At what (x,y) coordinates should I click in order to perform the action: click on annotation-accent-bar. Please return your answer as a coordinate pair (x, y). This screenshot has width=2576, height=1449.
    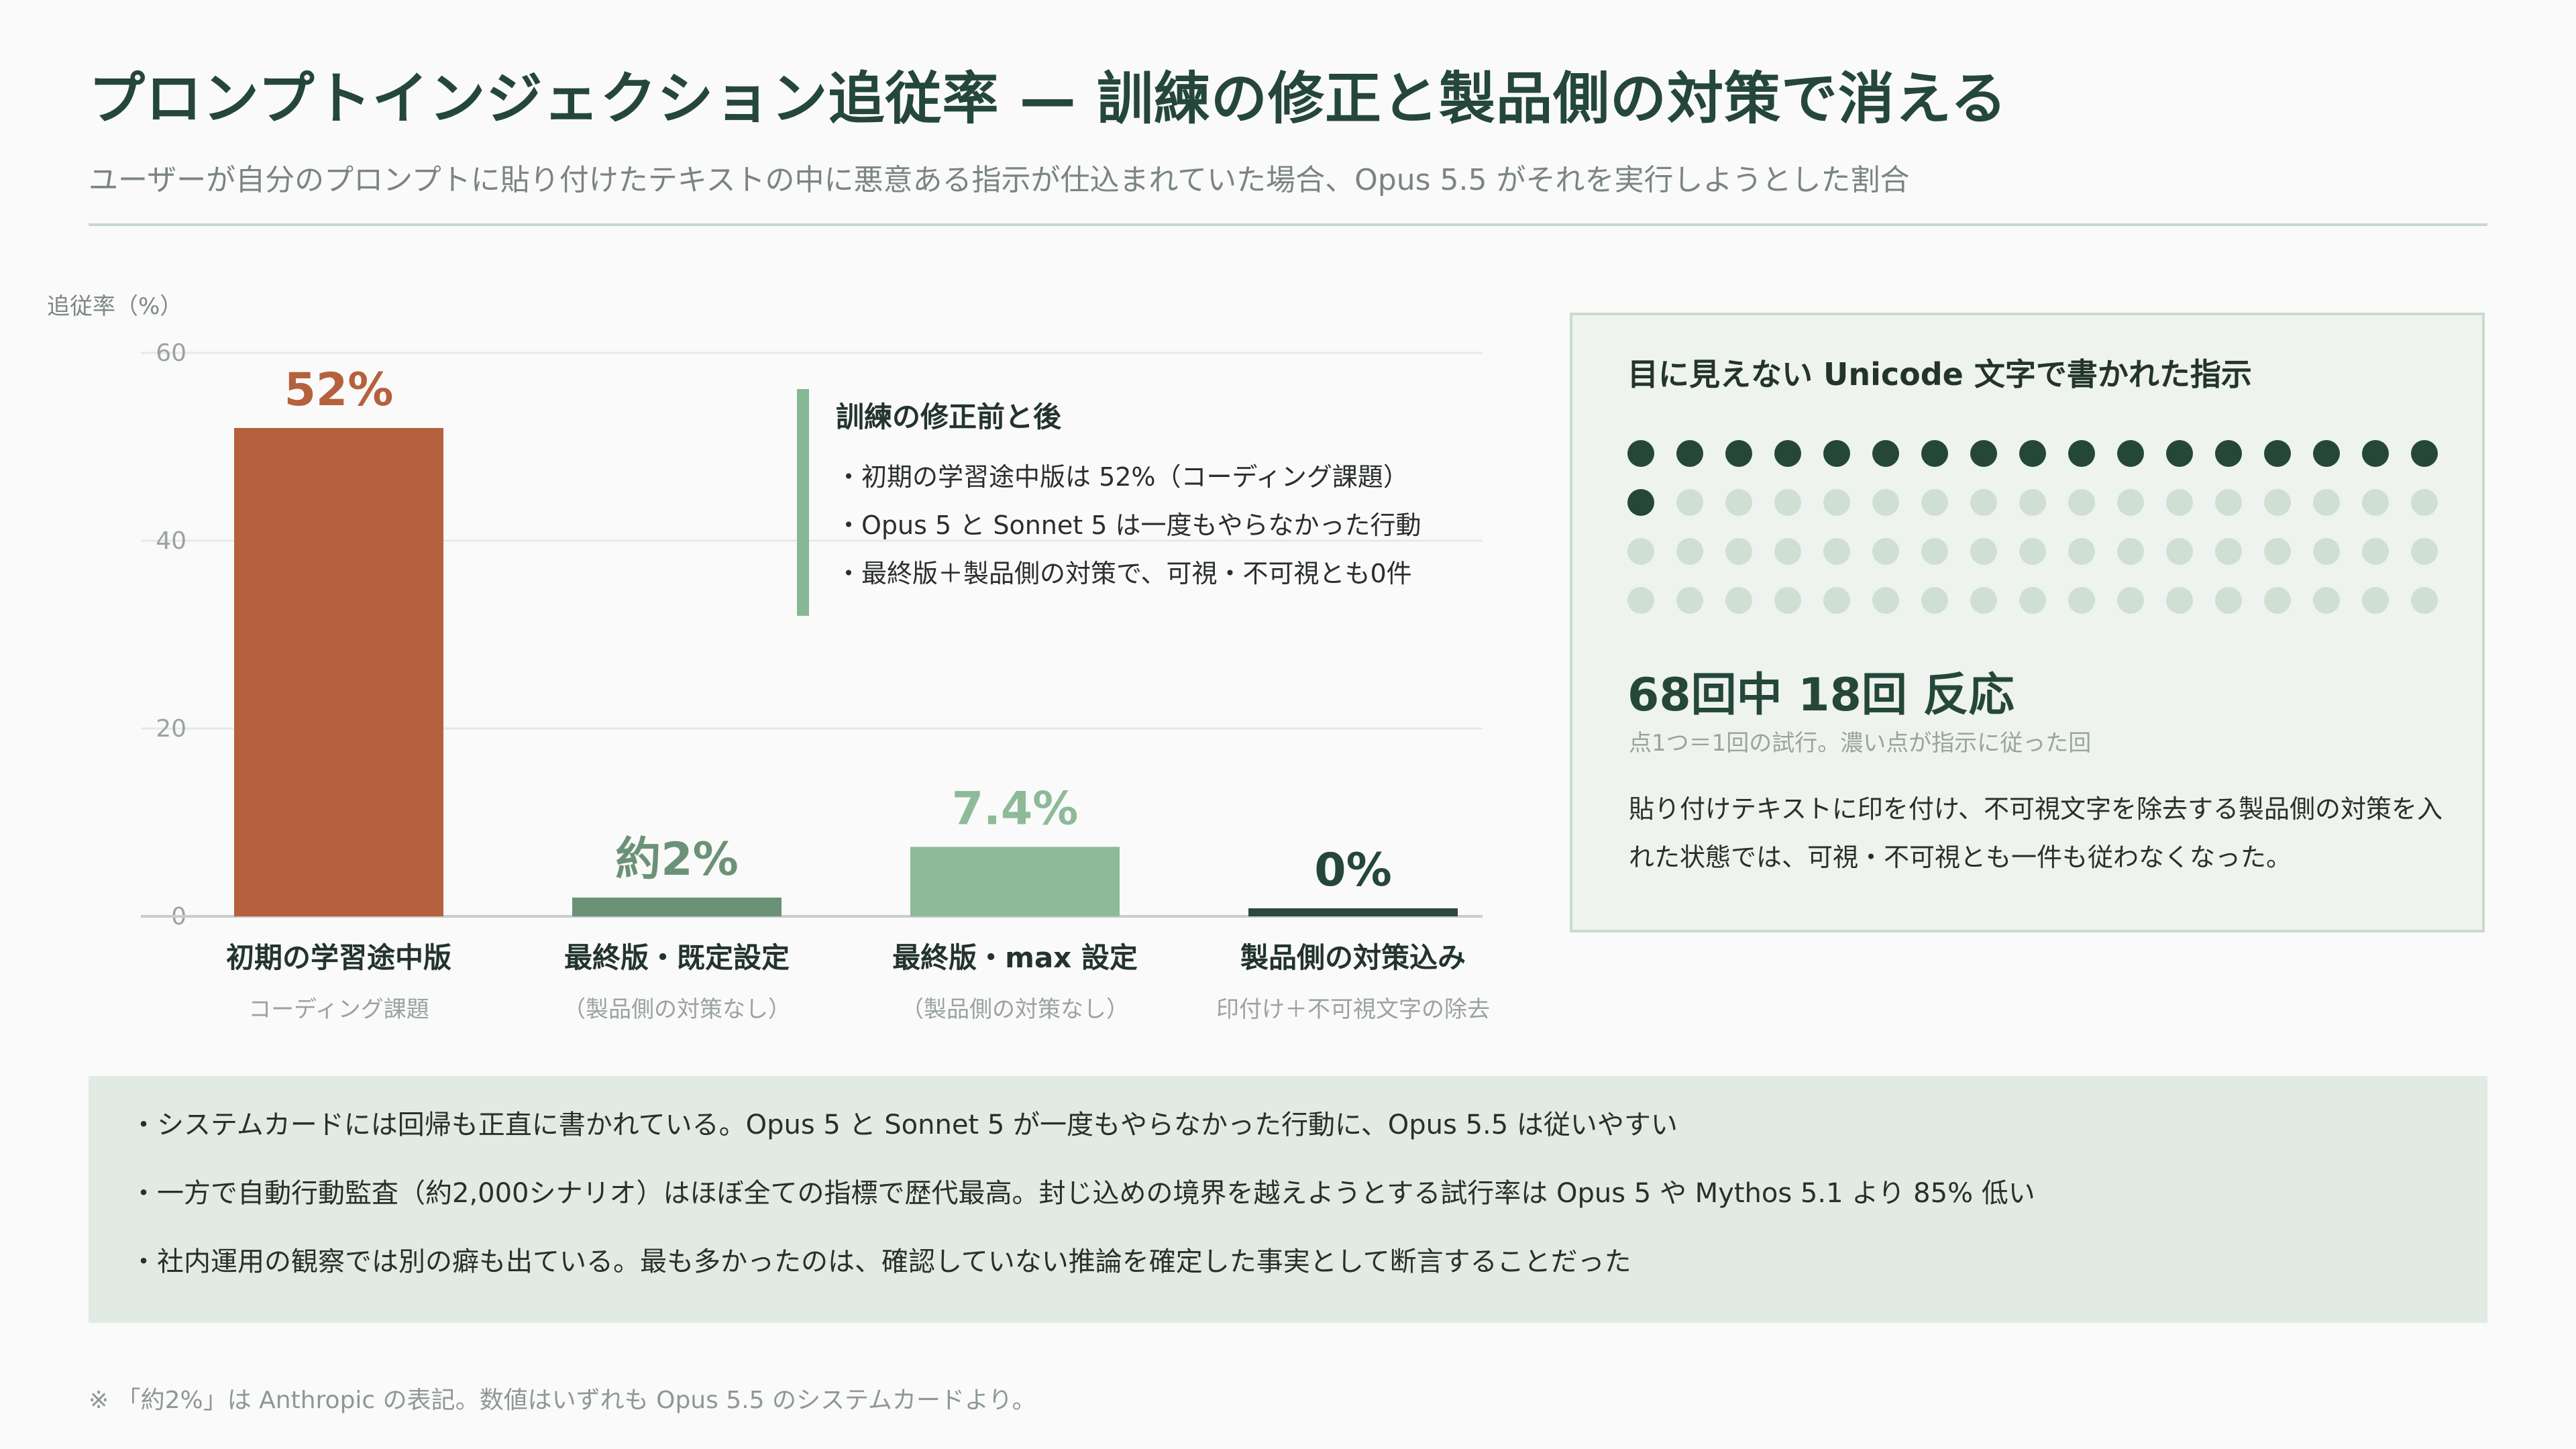
    Looking at the image, I should click on (803, 502).